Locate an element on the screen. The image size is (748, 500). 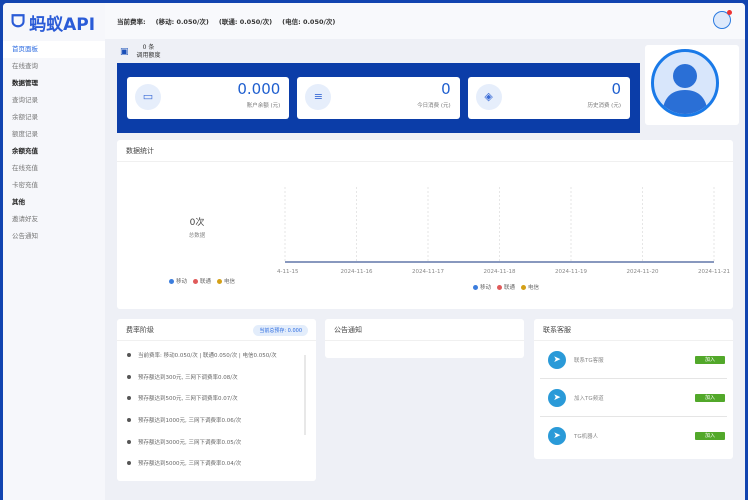
stat-value: 0.000 is located at coordinates (259, 89).